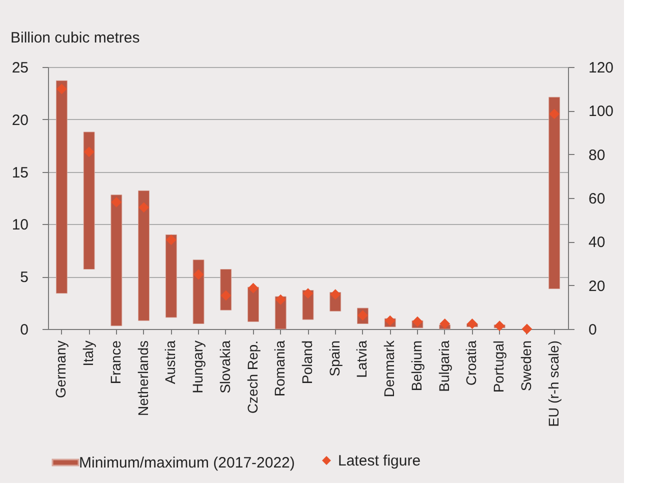 The height and width of the screenshot is (502, 647). I want to click on x-tick-label: Czech Rep., so click(252, 377).